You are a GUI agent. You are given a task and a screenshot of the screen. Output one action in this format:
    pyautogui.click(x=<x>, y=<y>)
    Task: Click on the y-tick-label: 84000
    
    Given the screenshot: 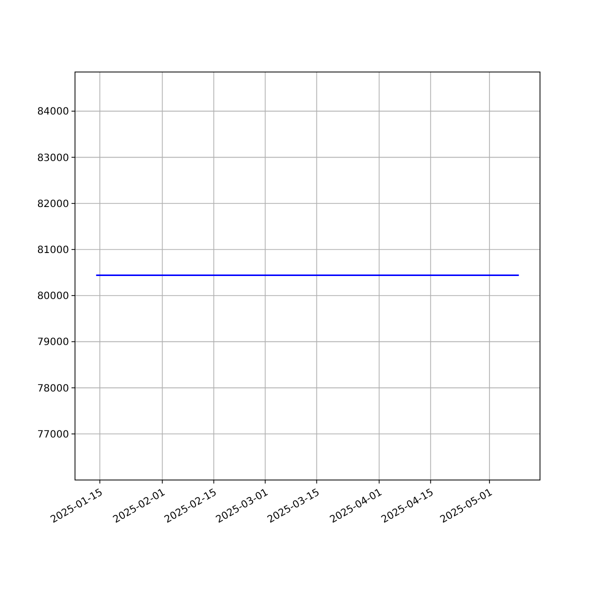 What is the action you would take?
    pyautogui.click(x=53, y=112)
    